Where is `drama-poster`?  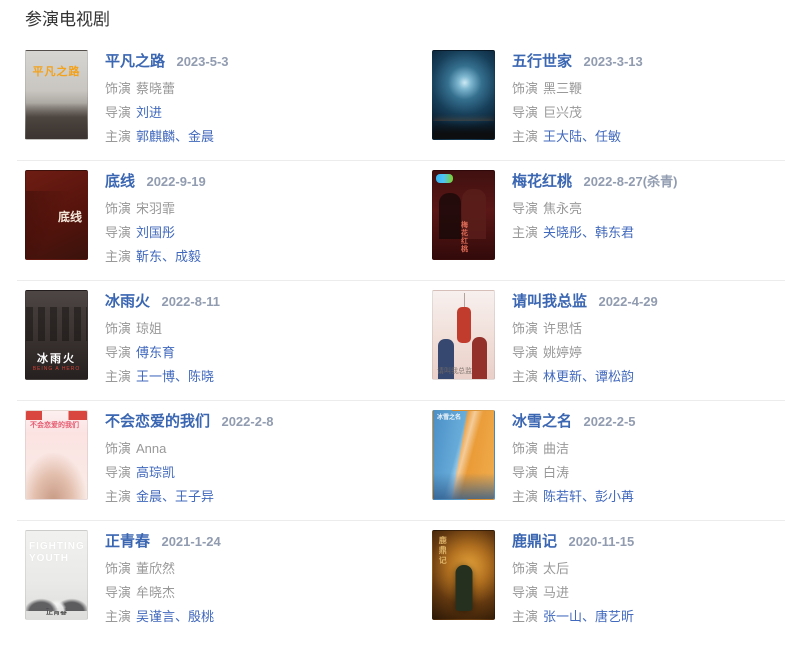 drama-poster is located at coordinates (463, 95).